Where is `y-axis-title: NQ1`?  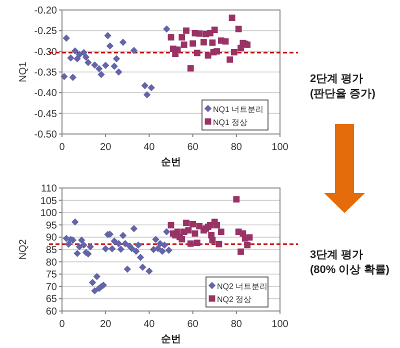 y-axis-title: NQ1 is located at coordinates (23, 71).